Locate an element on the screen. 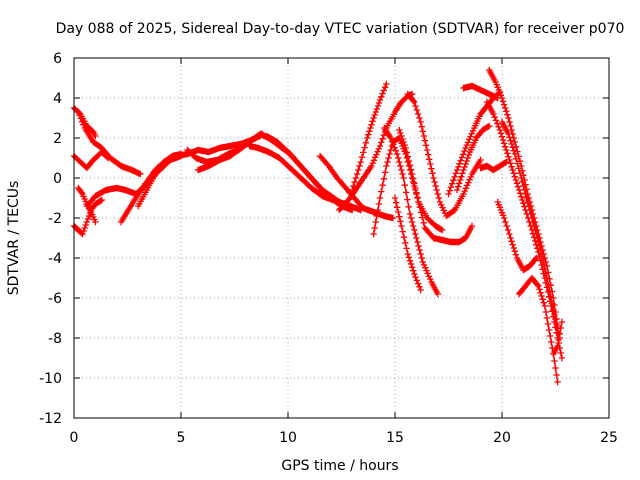 This screenshot has height=480, width=640. y-tick-label: -10 is located at coordinates (50, 379).